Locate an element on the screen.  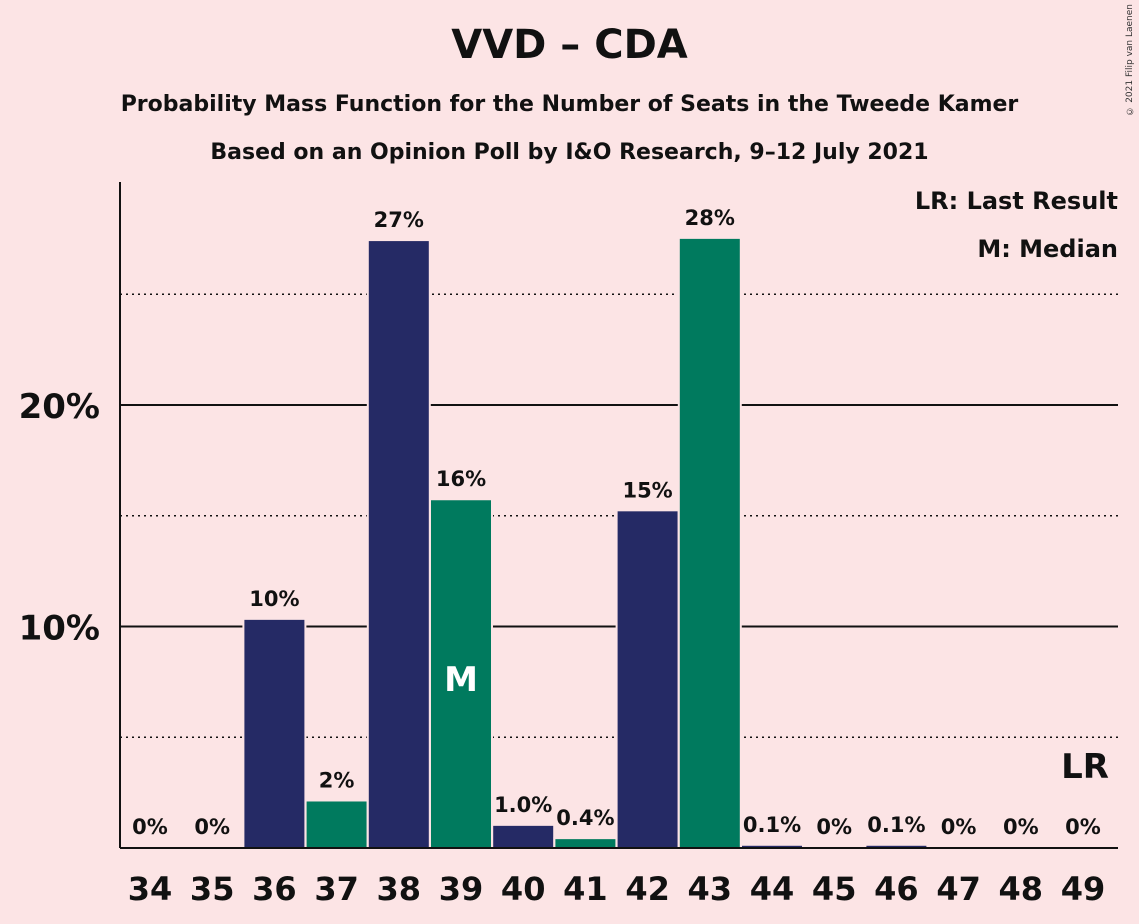
x-tick-label: 48 is located at coordinates (1021, 889).